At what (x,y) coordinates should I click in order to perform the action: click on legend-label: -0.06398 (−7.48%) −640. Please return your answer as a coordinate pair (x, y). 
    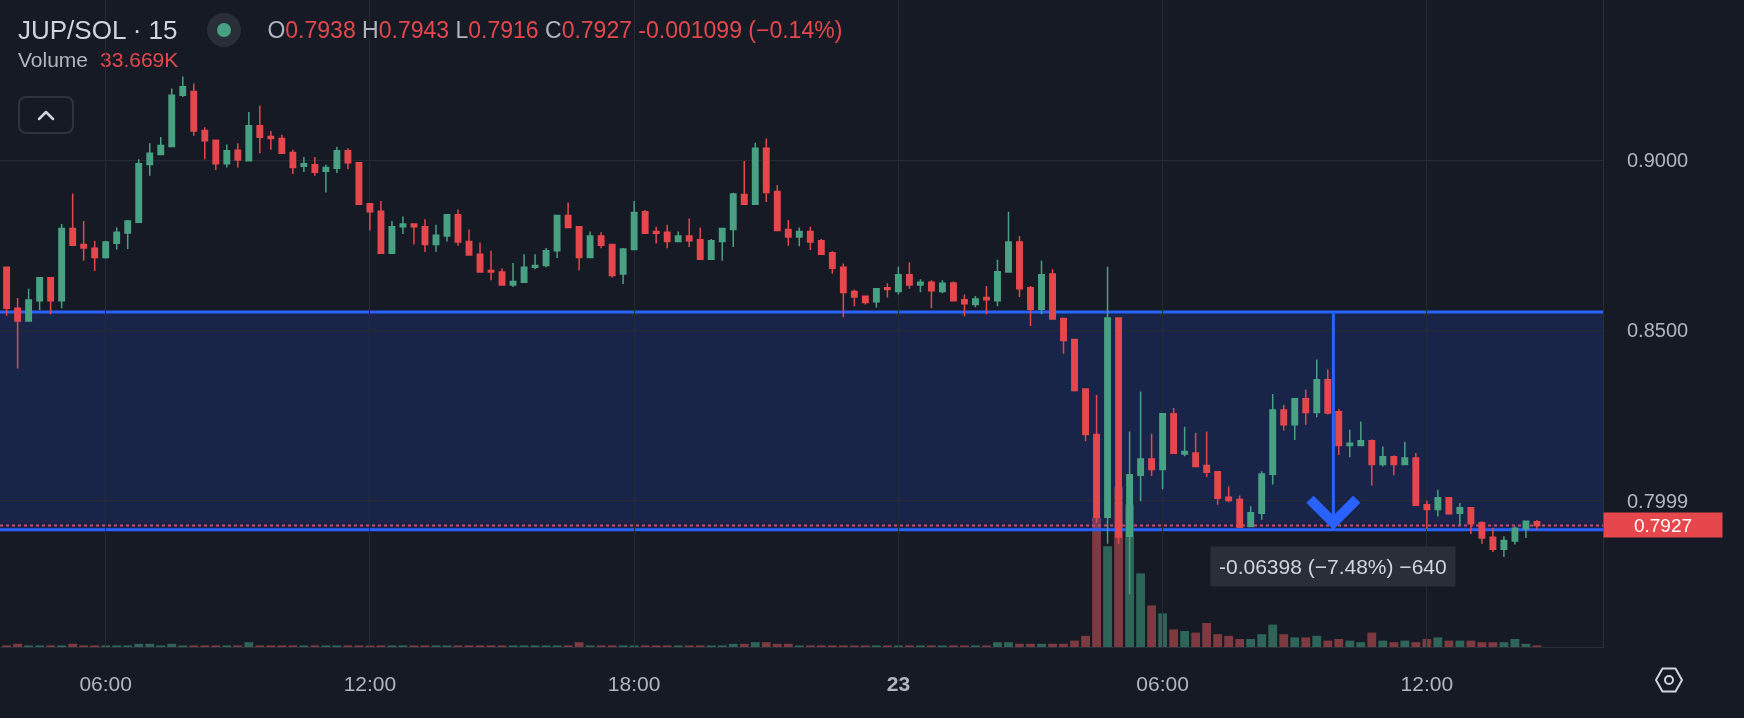
    Looking at the image, I should click on (1333, 566).